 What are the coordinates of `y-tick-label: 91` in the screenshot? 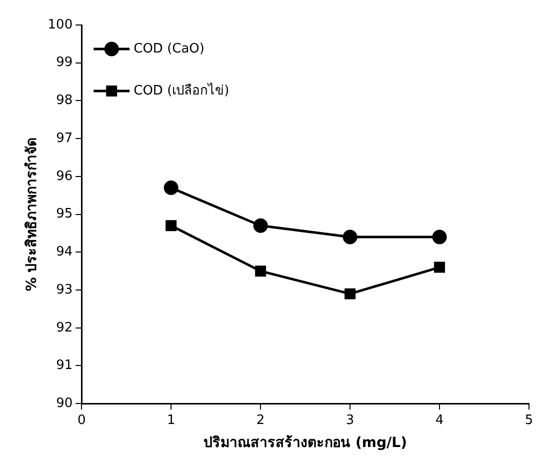 It's located at (64, 366).